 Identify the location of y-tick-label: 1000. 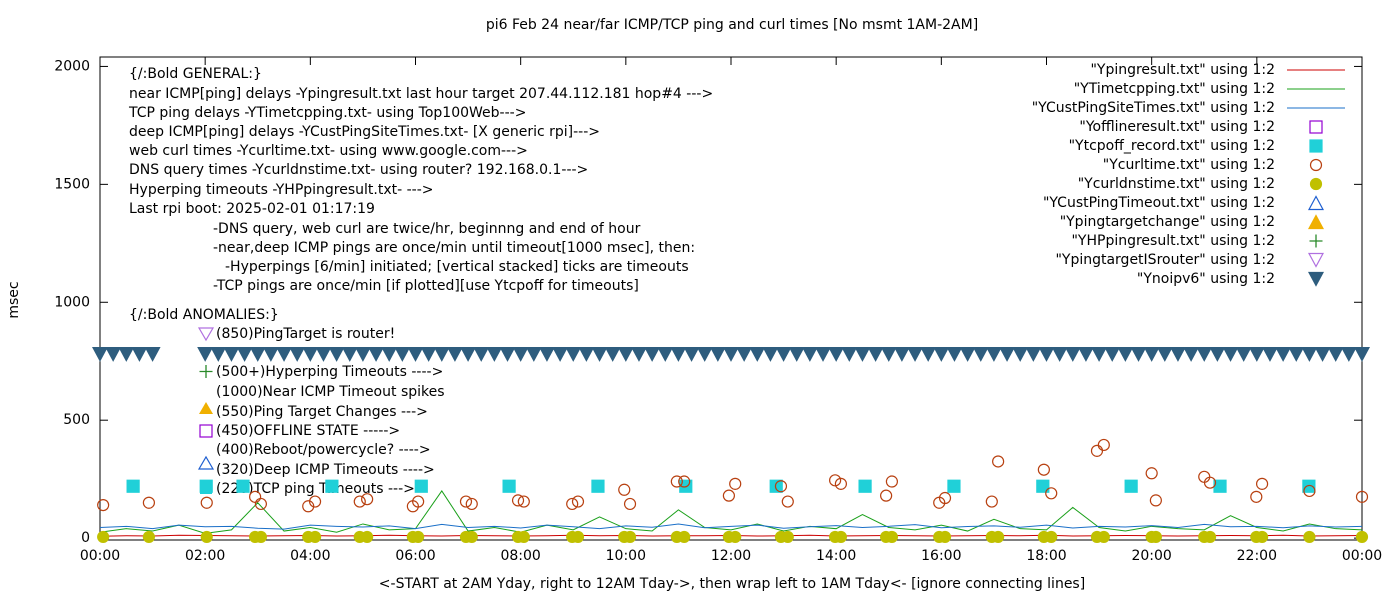
(72, 302).